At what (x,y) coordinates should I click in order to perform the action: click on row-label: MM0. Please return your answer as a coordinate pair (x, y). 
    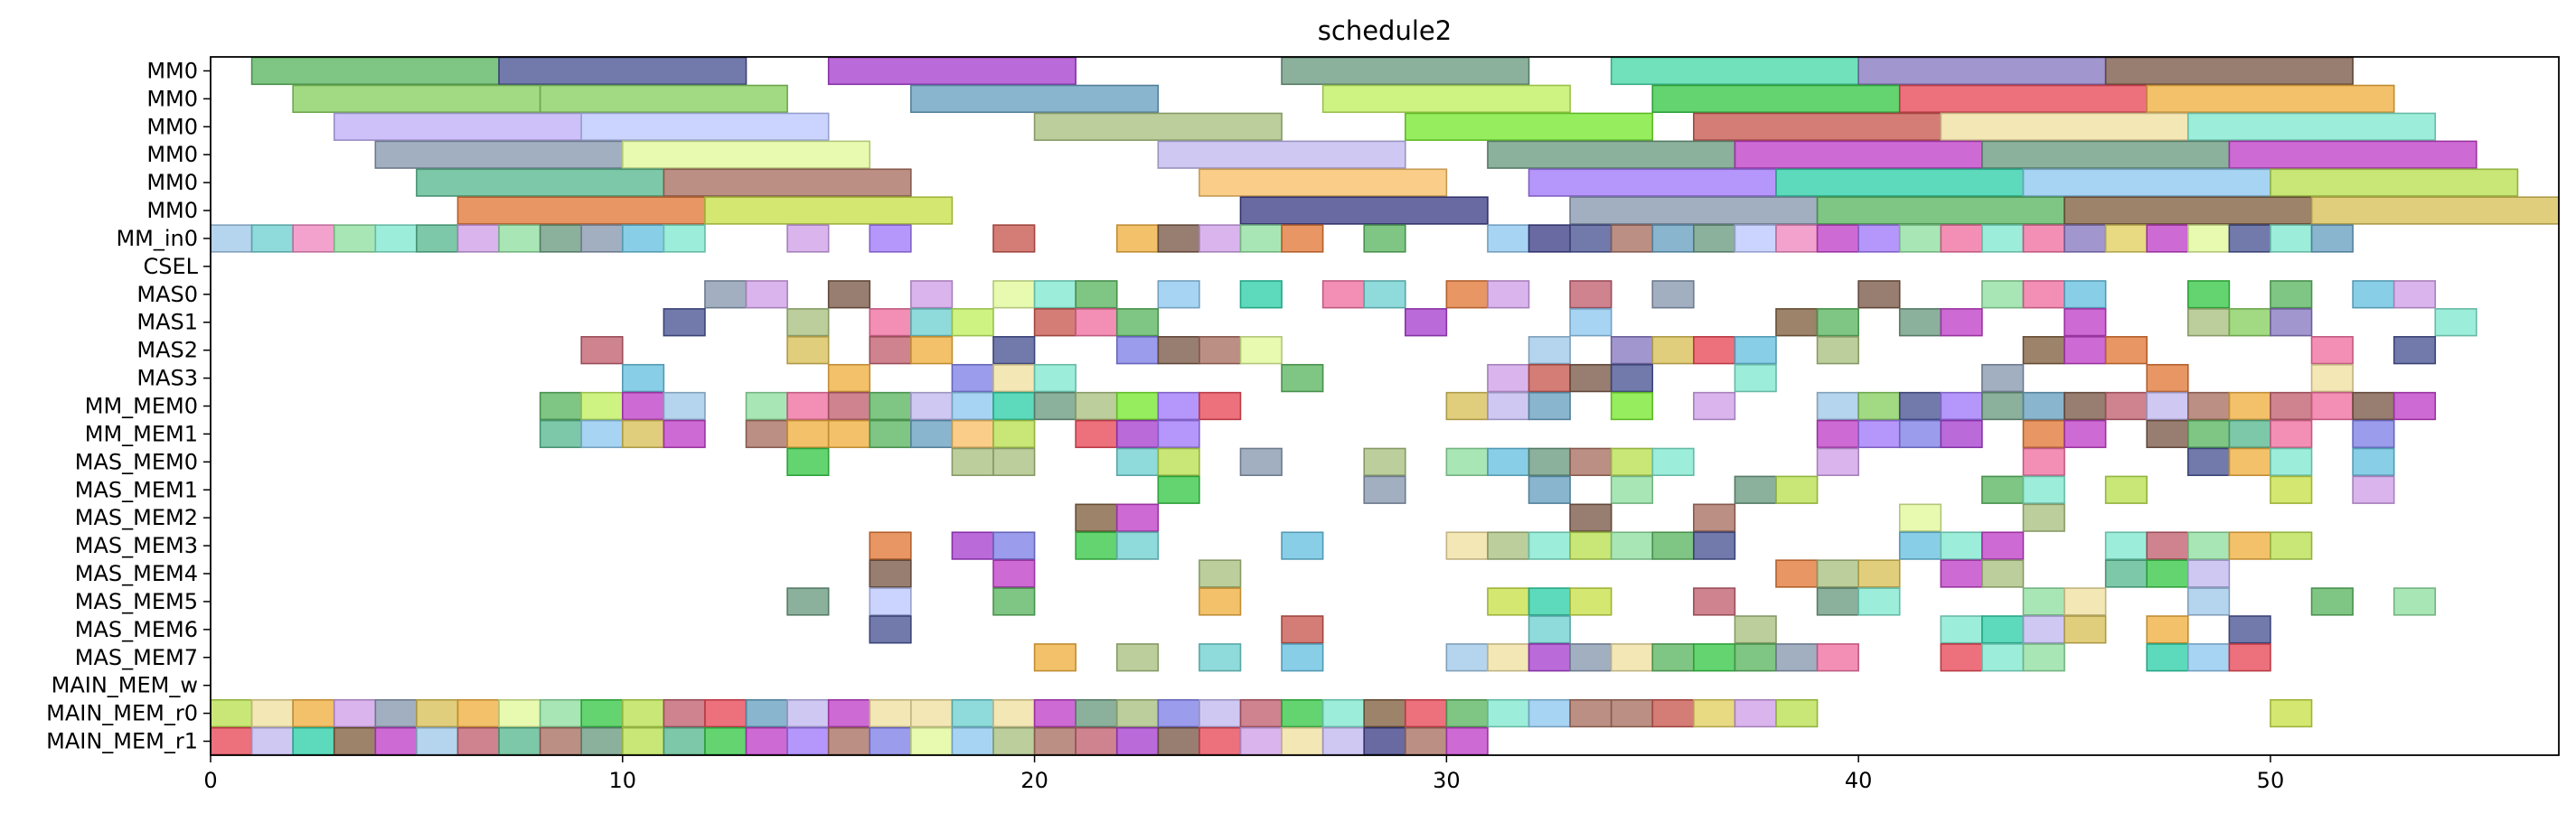
    Looking at the image, I should click on (172, 155).